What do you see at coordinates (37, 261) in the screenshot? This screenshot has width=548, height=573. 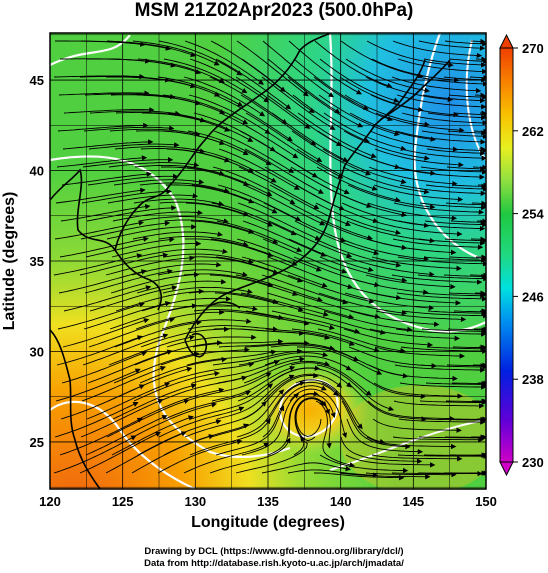 I see `y-axis-ticks: 25 30 35 40 45` at bounding box center [37, 261].